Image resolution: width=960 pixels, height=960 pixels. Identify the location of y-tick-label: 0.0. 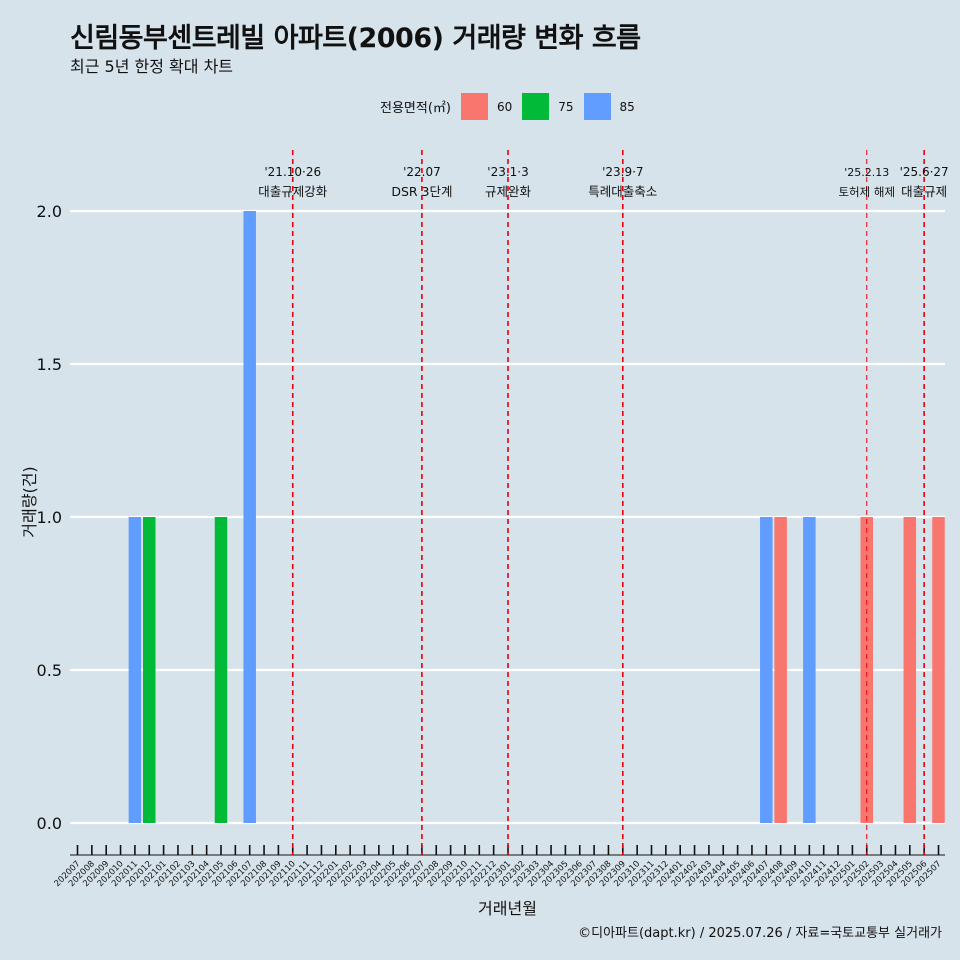
(49, 823).